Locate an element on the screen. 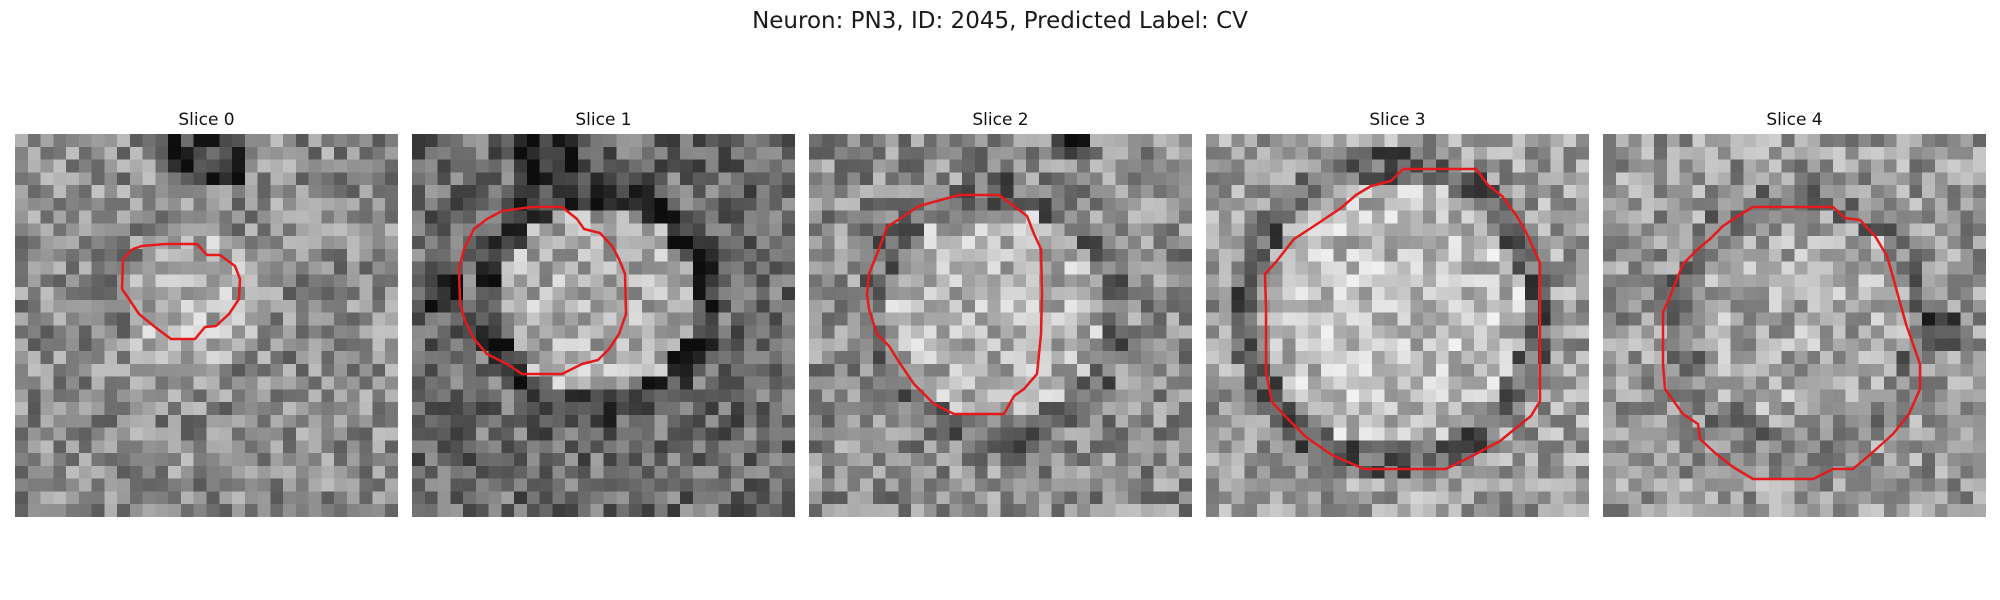  slice-panel-3: Slice 3 is located at coordinates (1397, 312).